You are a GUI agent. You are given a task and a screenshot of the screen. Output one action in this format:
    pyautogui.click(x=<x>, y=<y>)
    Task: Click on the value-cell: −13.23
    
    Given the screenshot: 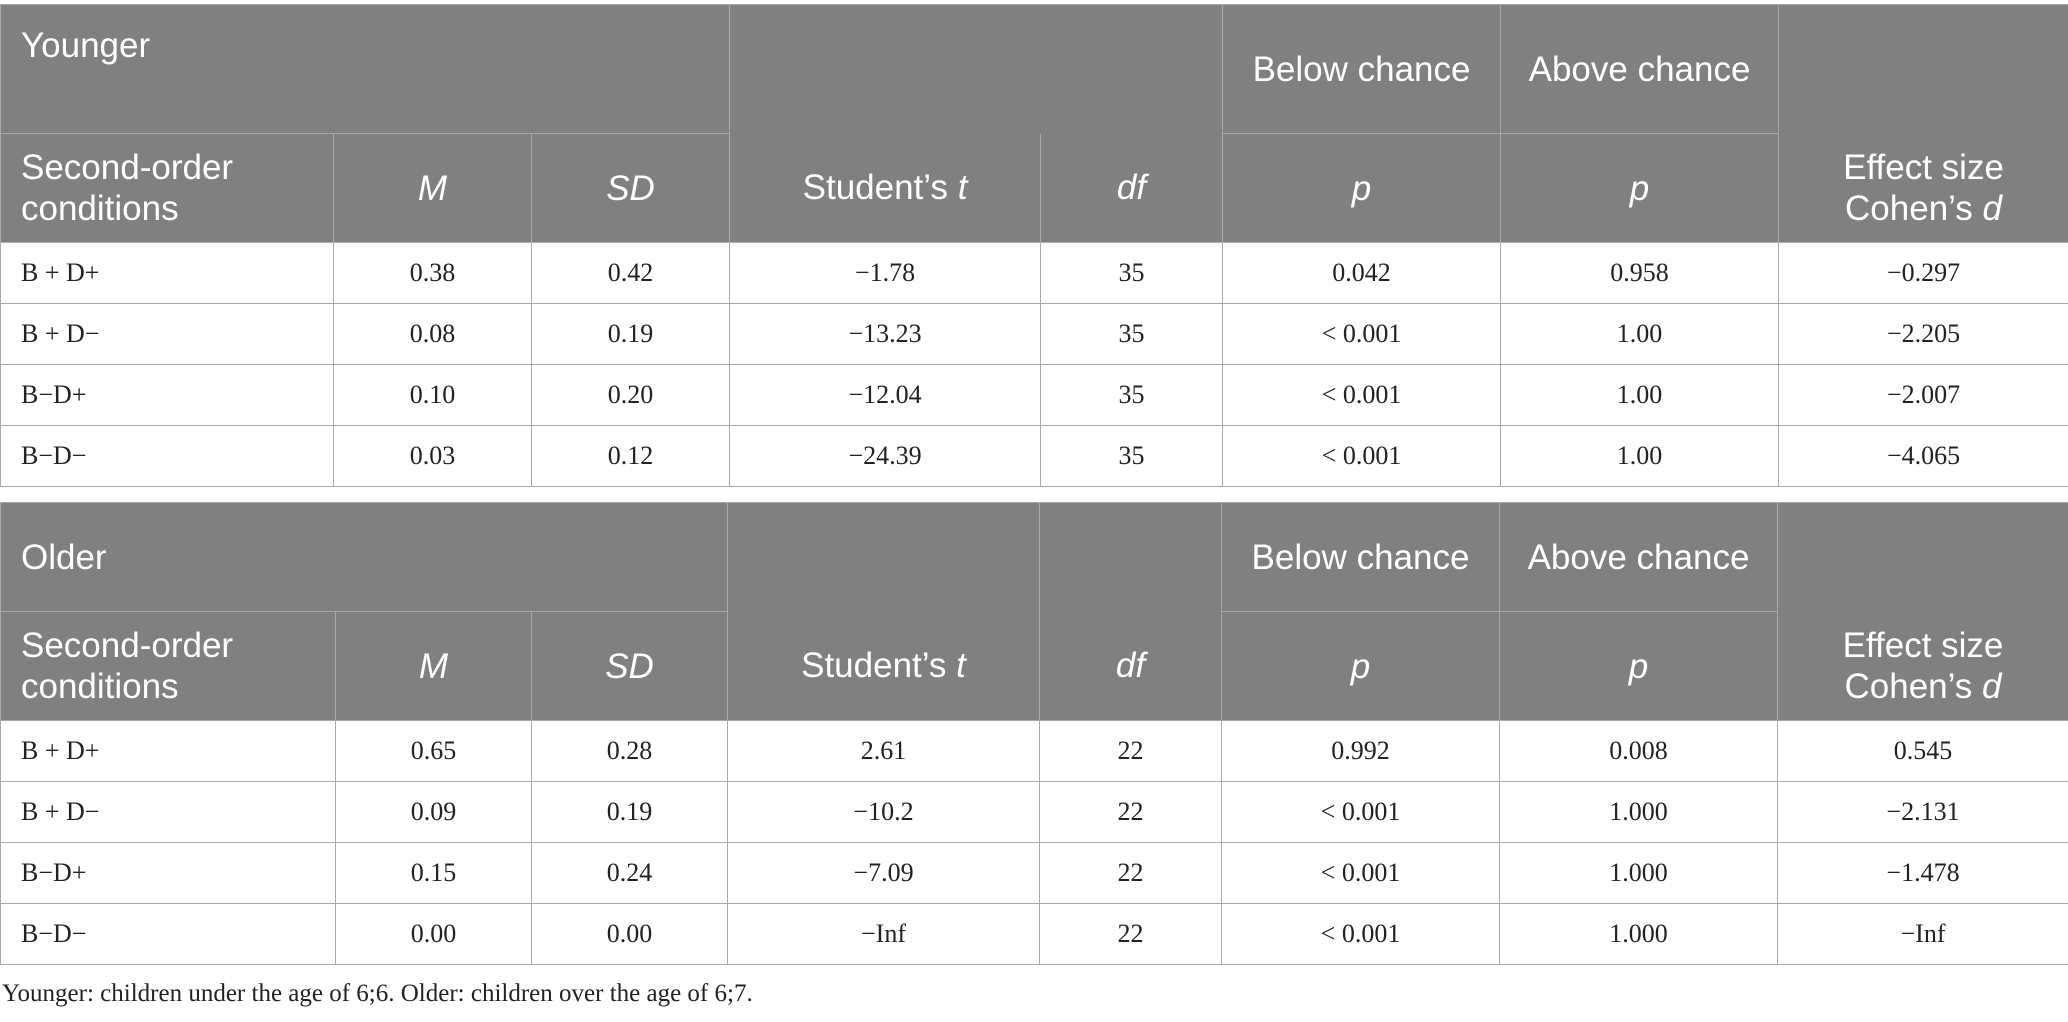 What is the action you would take?
    pyautogui.click(x=885, y=334)
    